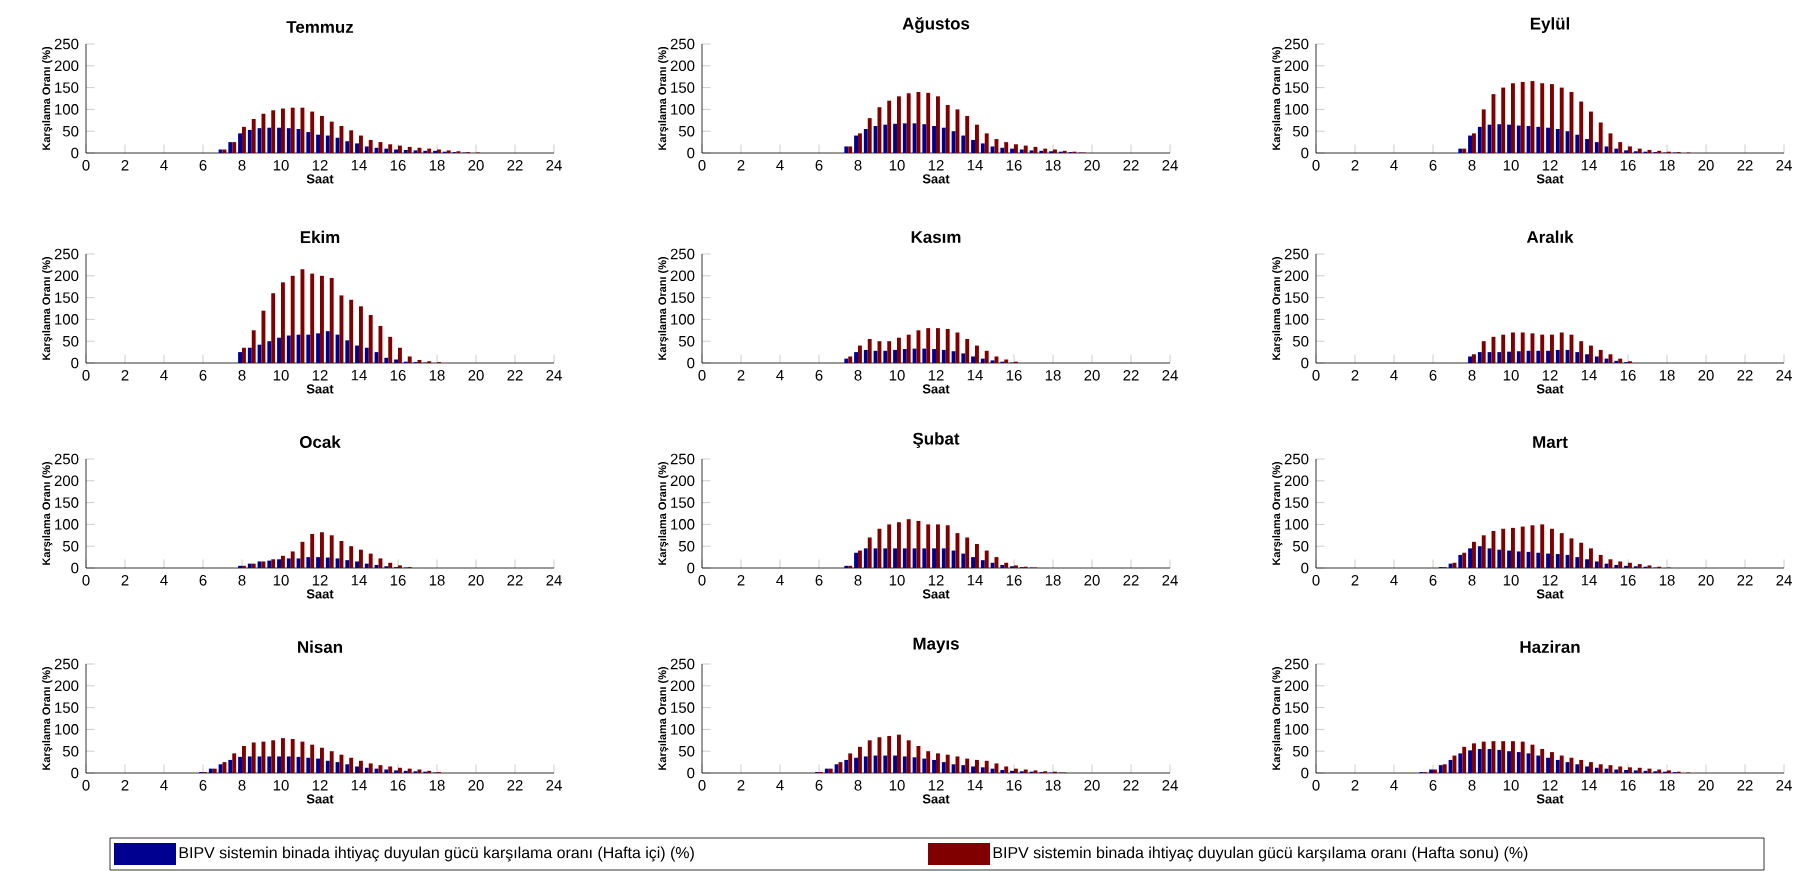 This screenshot has width=1809, height=871. Describe the element at coordinates (1433, 375) in the screenshot. I see `x-tick-label: 6` at that location.